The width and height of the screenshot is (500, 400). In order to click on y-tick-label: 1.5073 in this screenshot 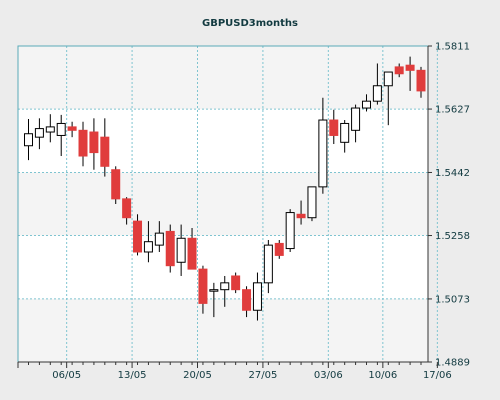, I will do `click(452, 299)`.